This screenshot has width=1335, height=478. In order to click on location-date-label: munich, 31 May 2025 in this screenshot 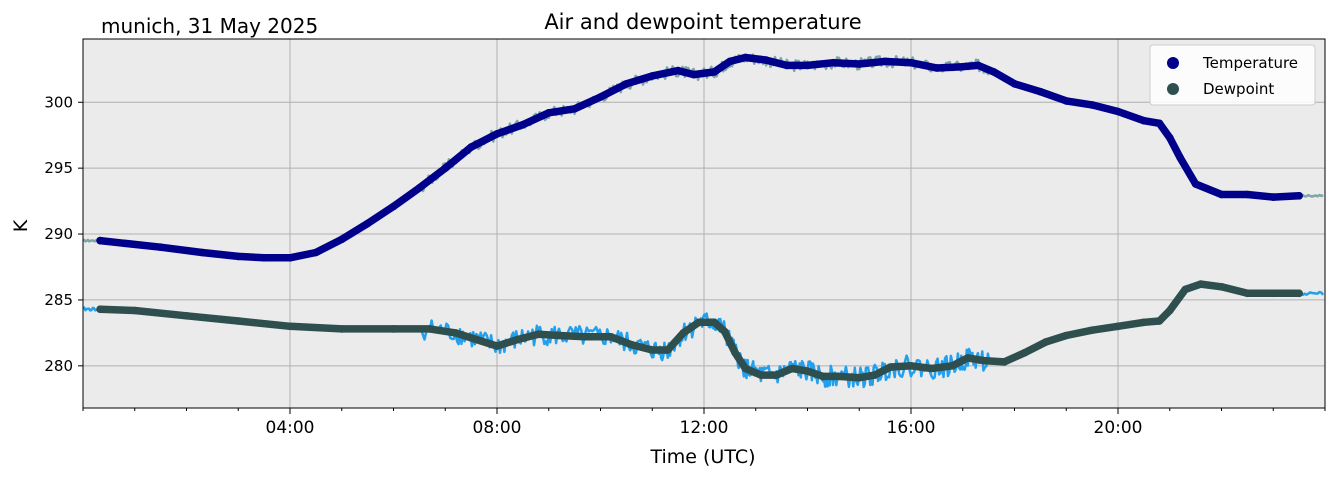, I will do `click(209, 26)`.